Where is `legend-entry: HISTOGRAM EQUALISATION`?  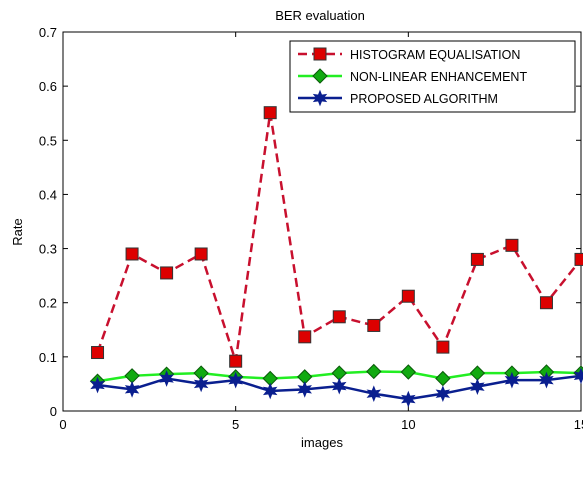
legend-entry: HISTOGRAM EQUALISATION is located at coordinates (409, 54).